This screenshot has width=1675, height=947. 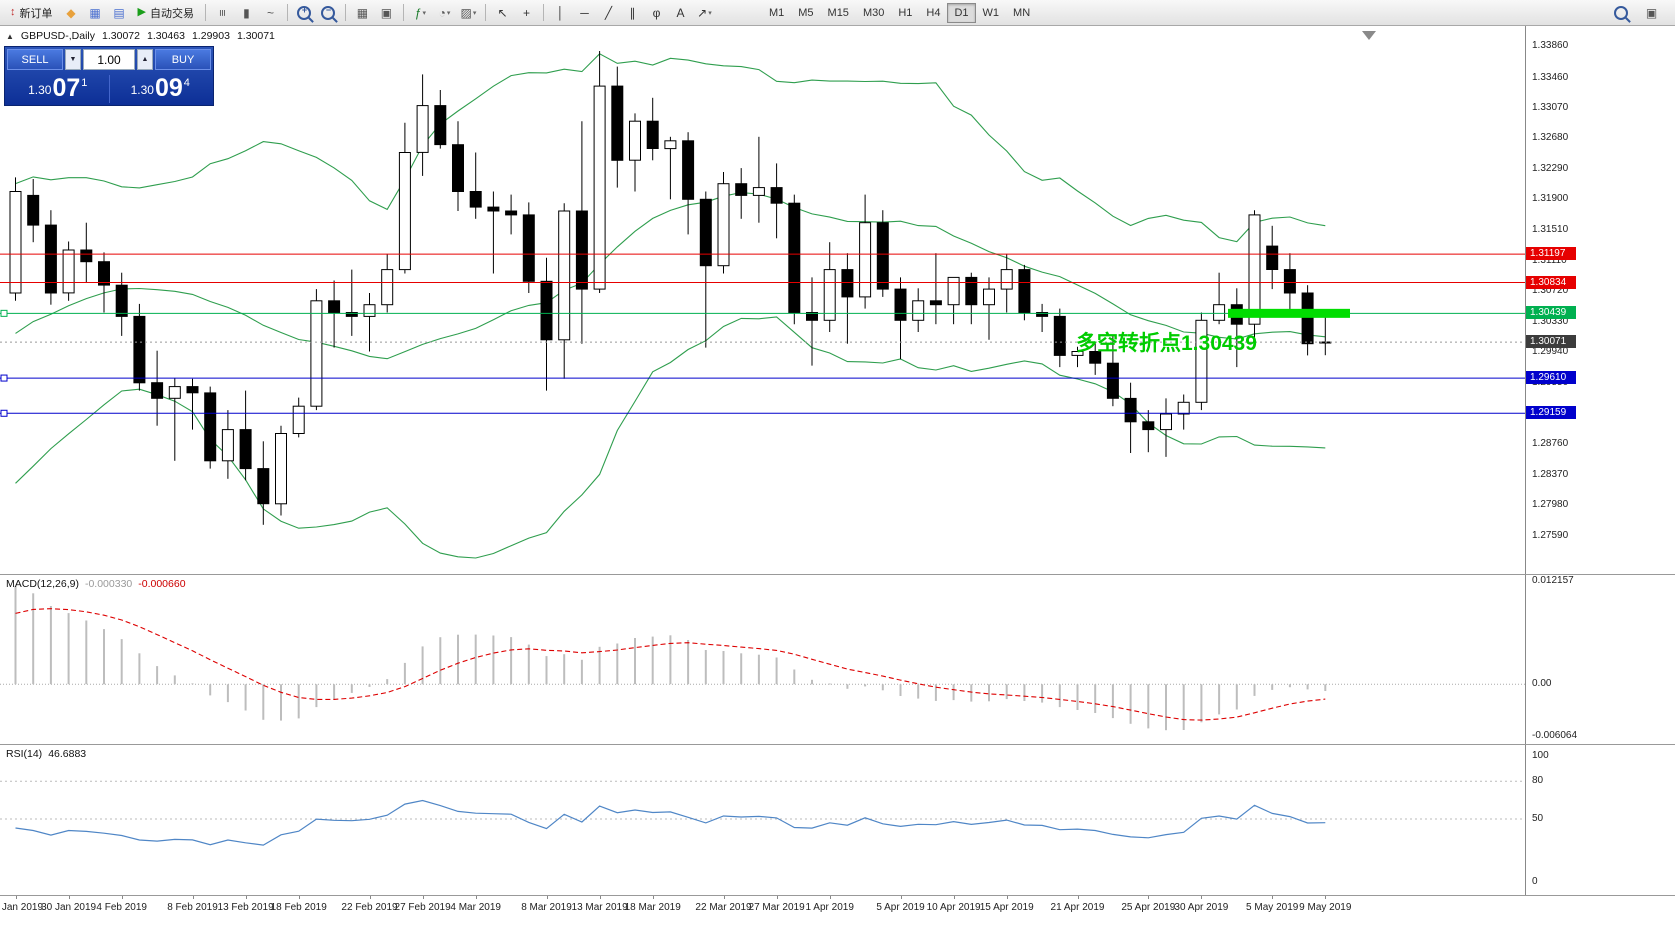 I want to click on rsi-label: RSI(14) 46.6883, so click(x=46, y=754).